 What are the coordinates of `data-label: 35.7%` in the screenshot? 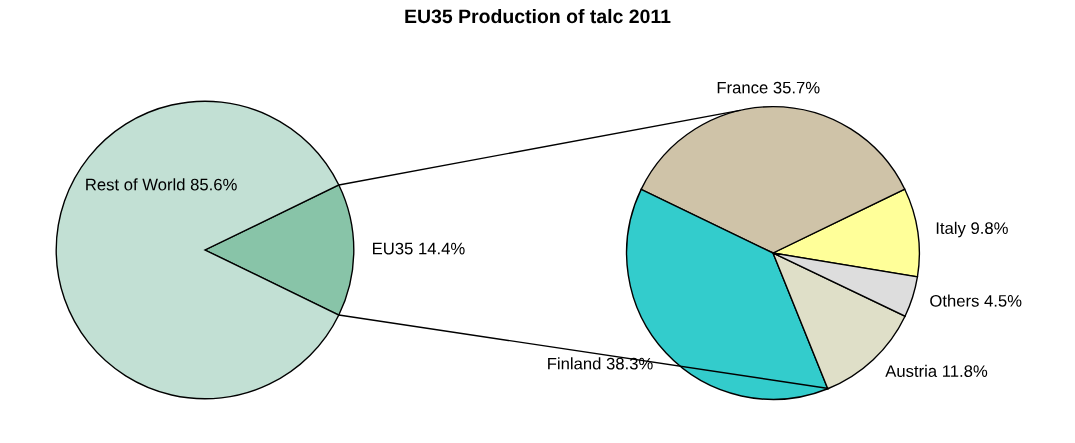 It's located at (796, 87).